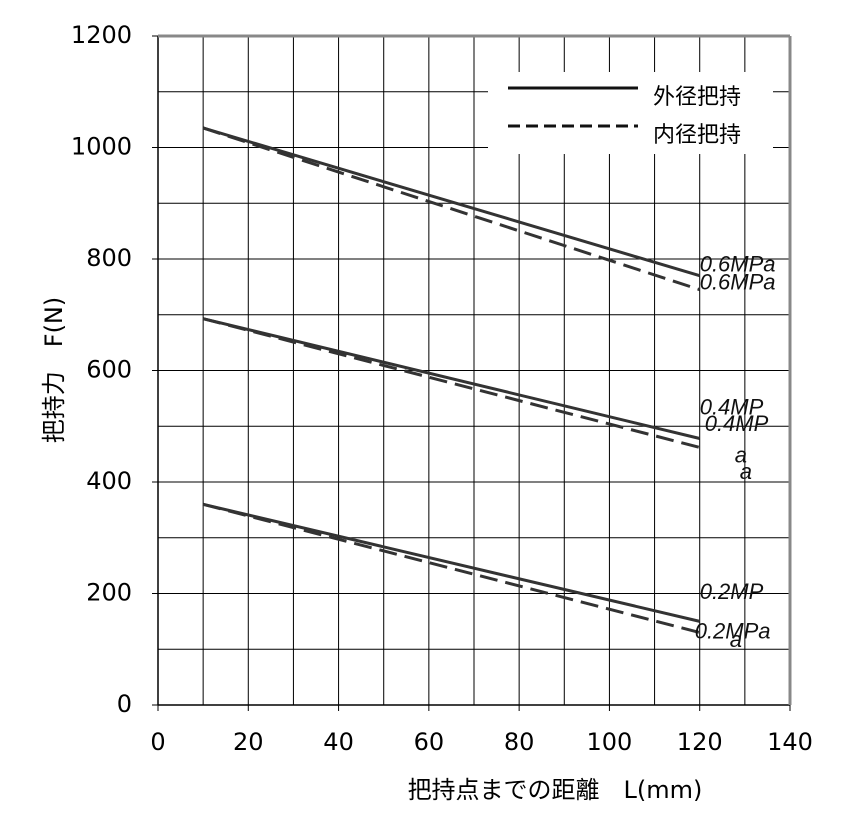  What do you see at coordinates (109, 258) in the screenshot?
I see `y-tick-label: 800` at bounding box center [109, 258].